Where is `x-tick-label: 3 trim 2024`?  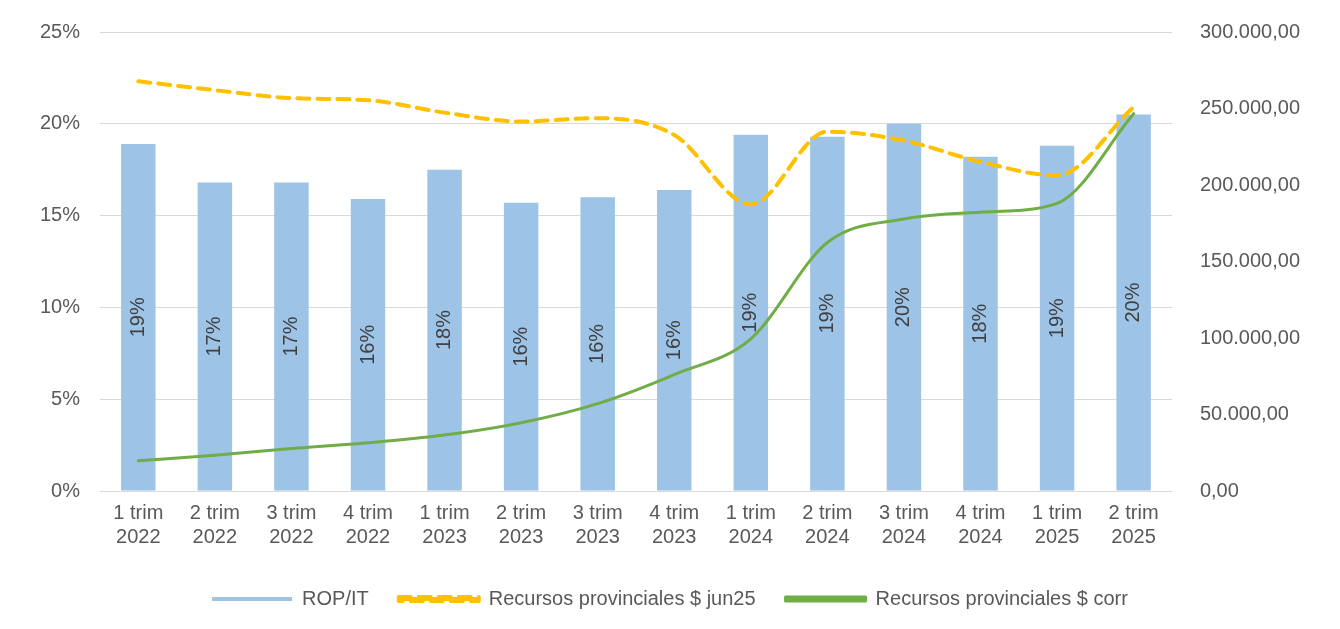
x-tick-label: 3 trim 2024 is located at coordinates (903, 523).